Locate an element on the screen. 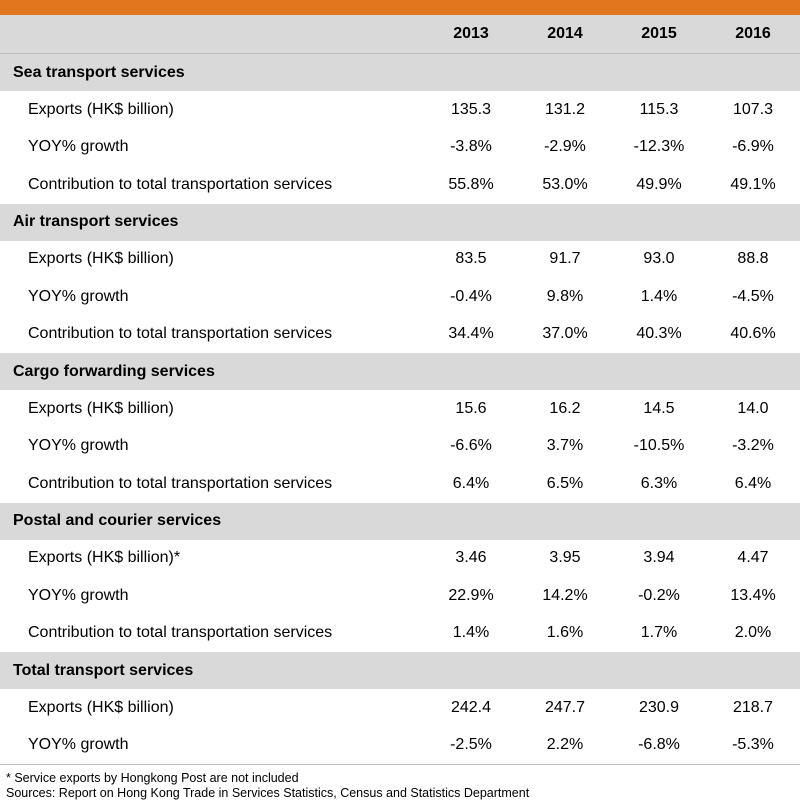  value-cell: 91.7 is located at coordinates (565, 259).